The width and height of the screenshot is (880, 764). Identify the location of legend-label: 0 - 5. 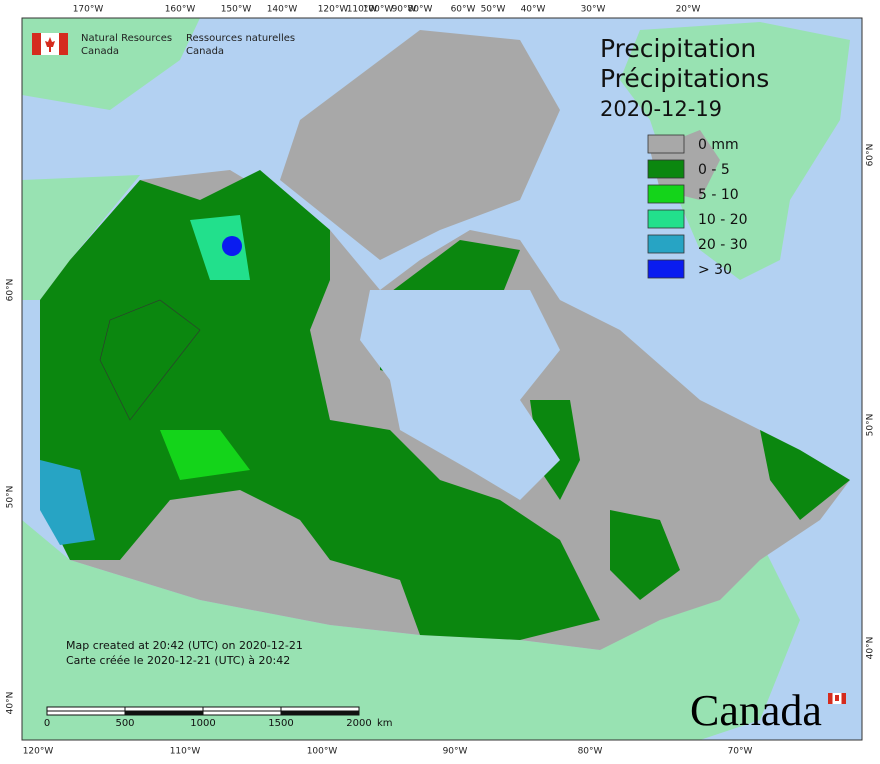
(714, 170).